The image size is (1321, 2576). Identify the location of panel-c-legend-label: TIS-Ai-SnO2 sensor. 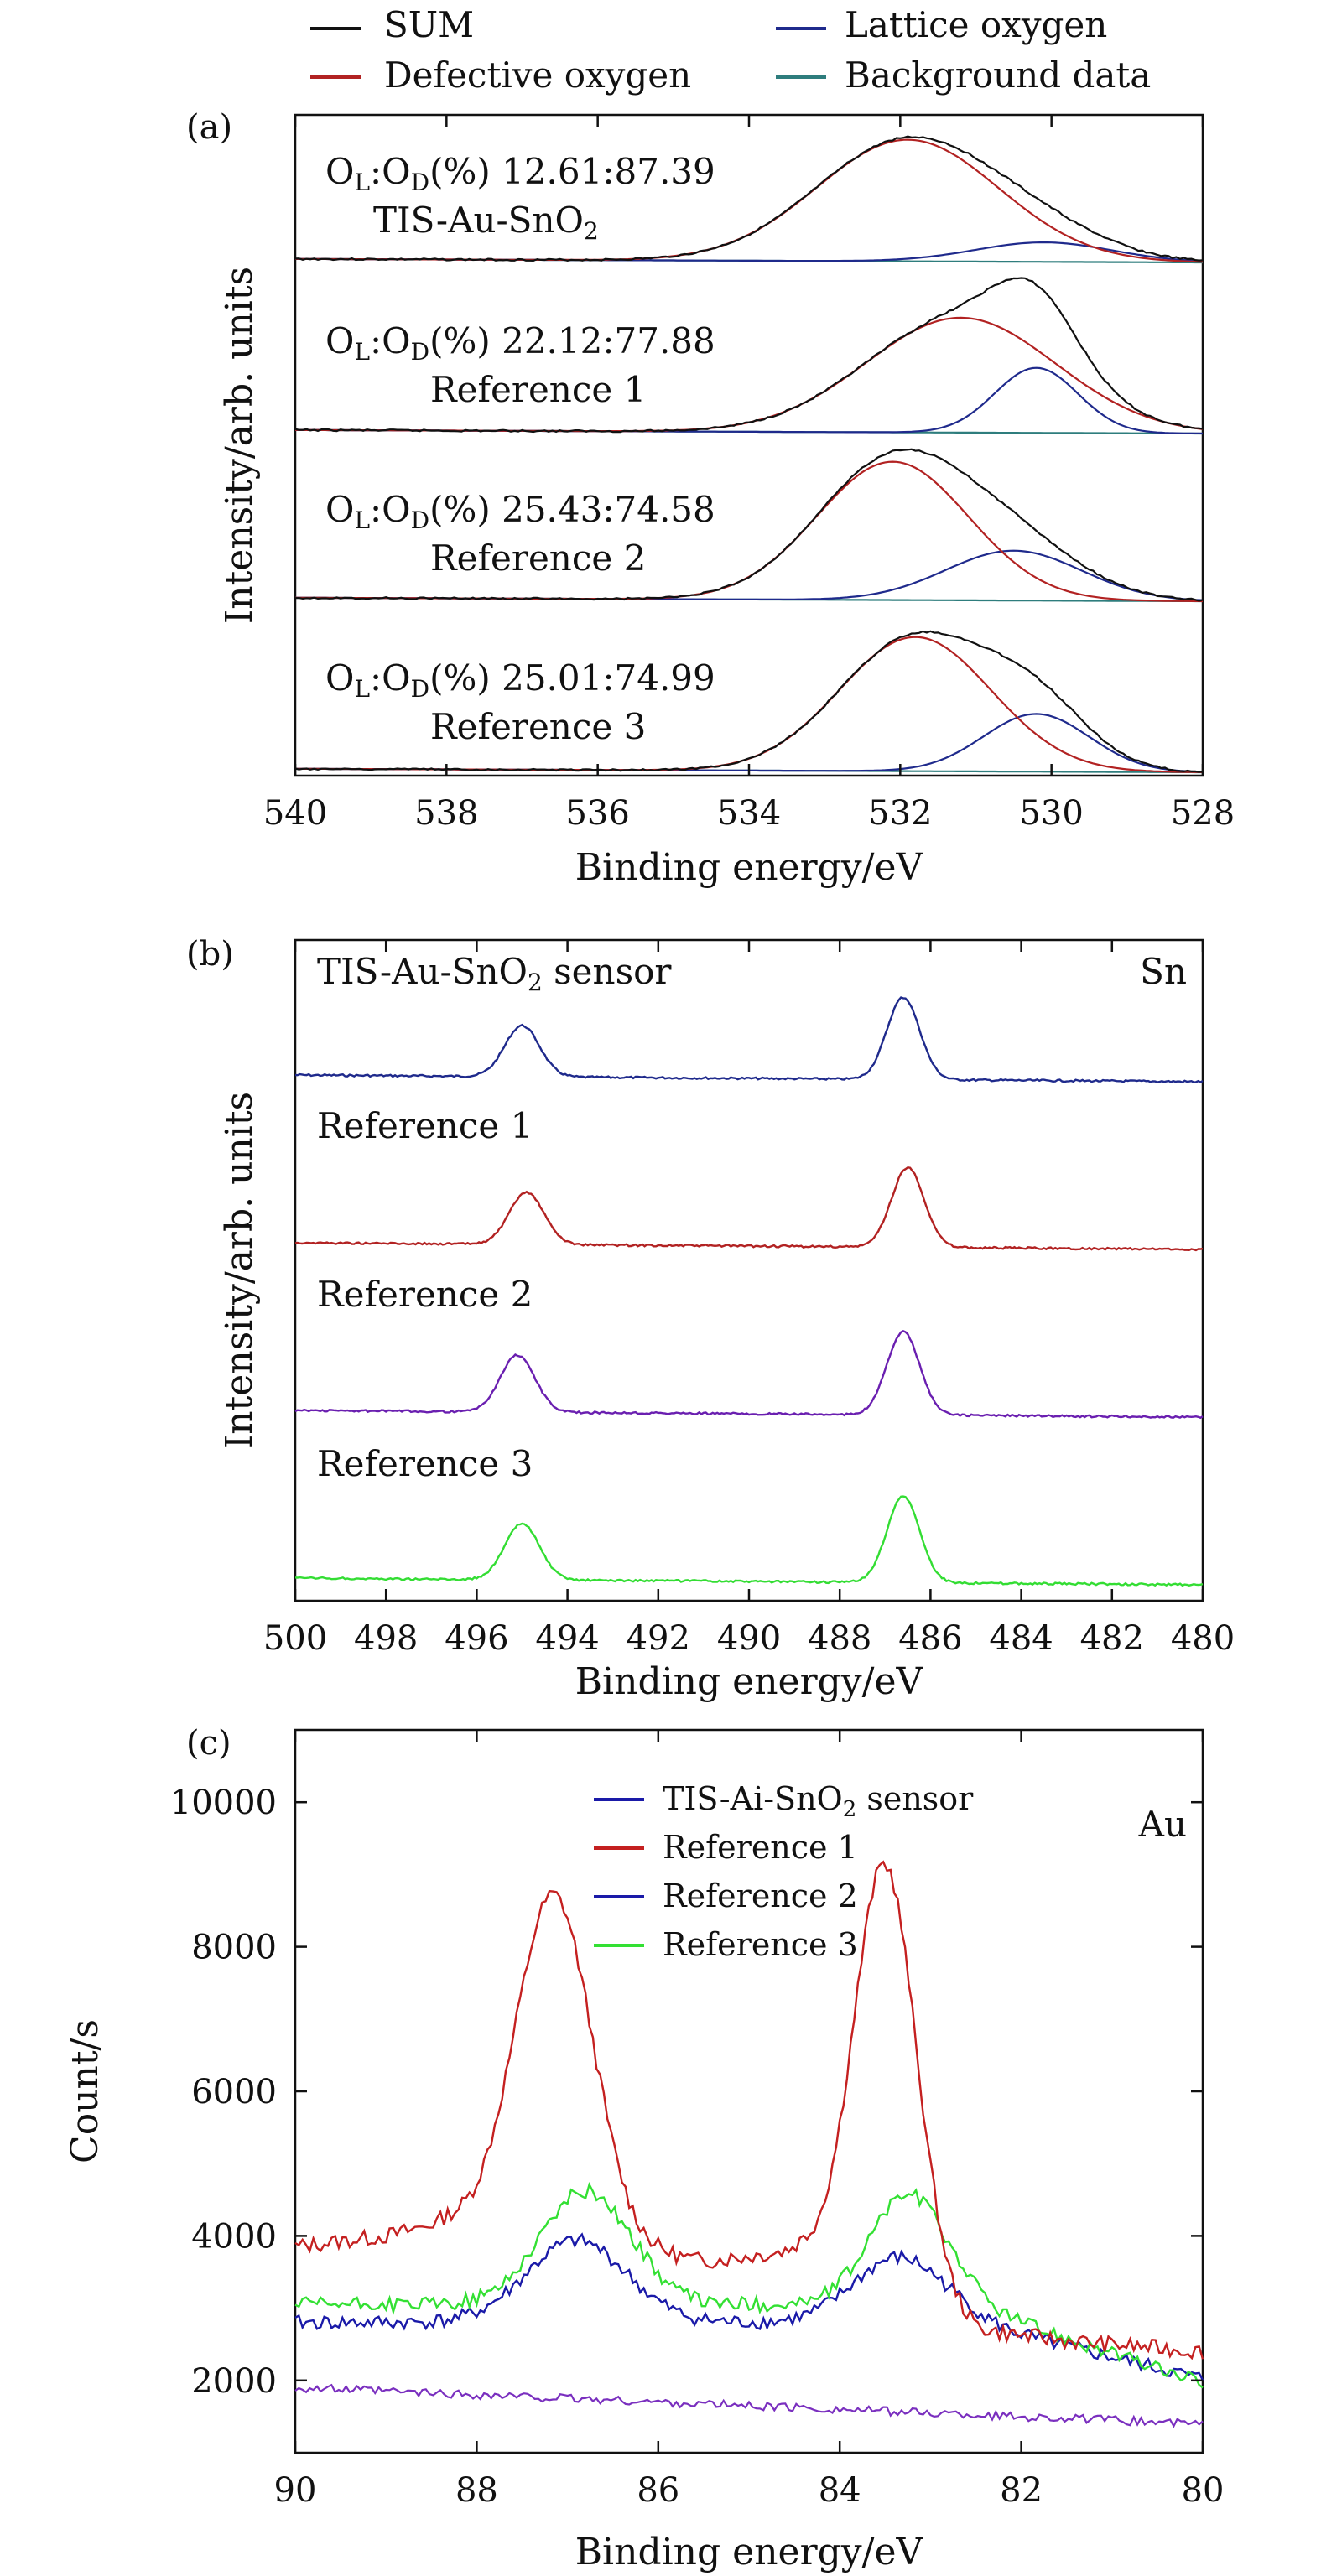
(818, 1801).